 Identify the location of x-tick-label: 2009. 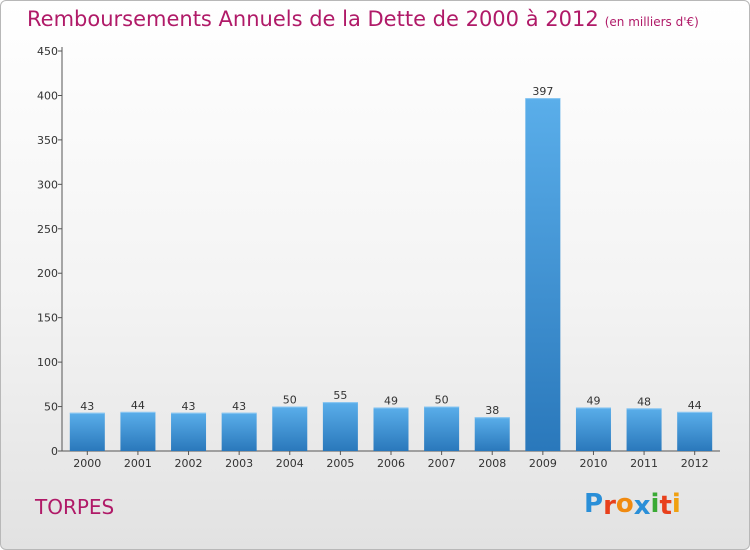
(543, 463).